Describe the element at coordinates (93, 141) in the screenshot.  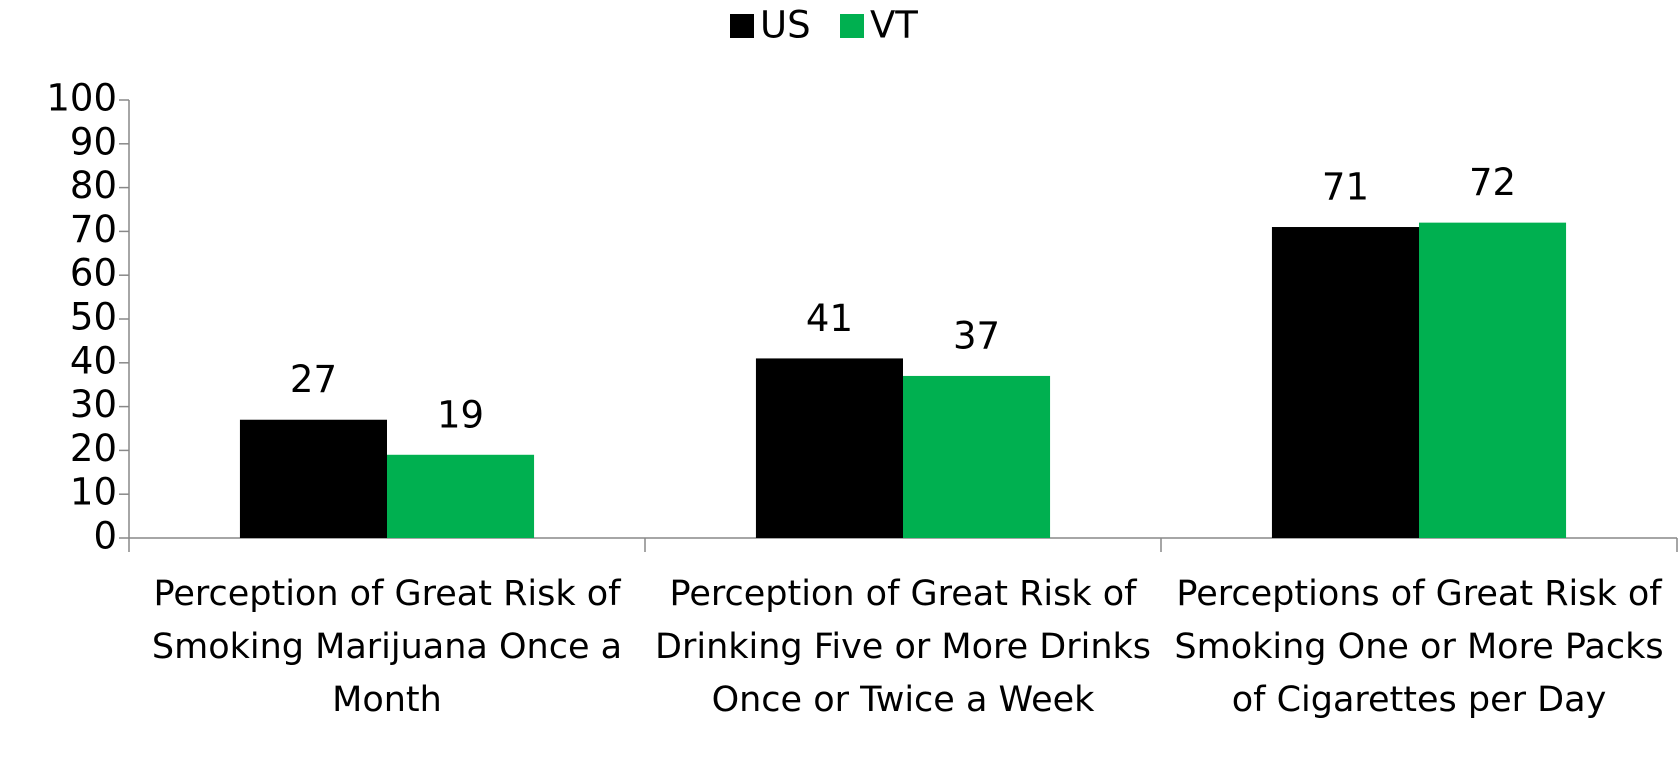
I see `y-tick-label: 90` at that location.